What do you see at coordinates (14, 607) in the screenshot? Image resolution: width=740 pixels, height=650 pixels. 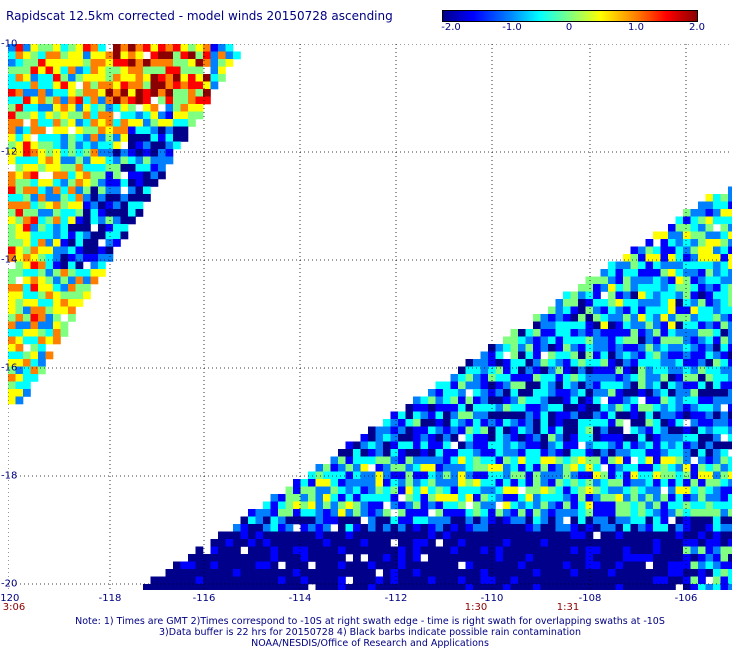 I see `time-label: 3:06` at bounding box center [14, 607].